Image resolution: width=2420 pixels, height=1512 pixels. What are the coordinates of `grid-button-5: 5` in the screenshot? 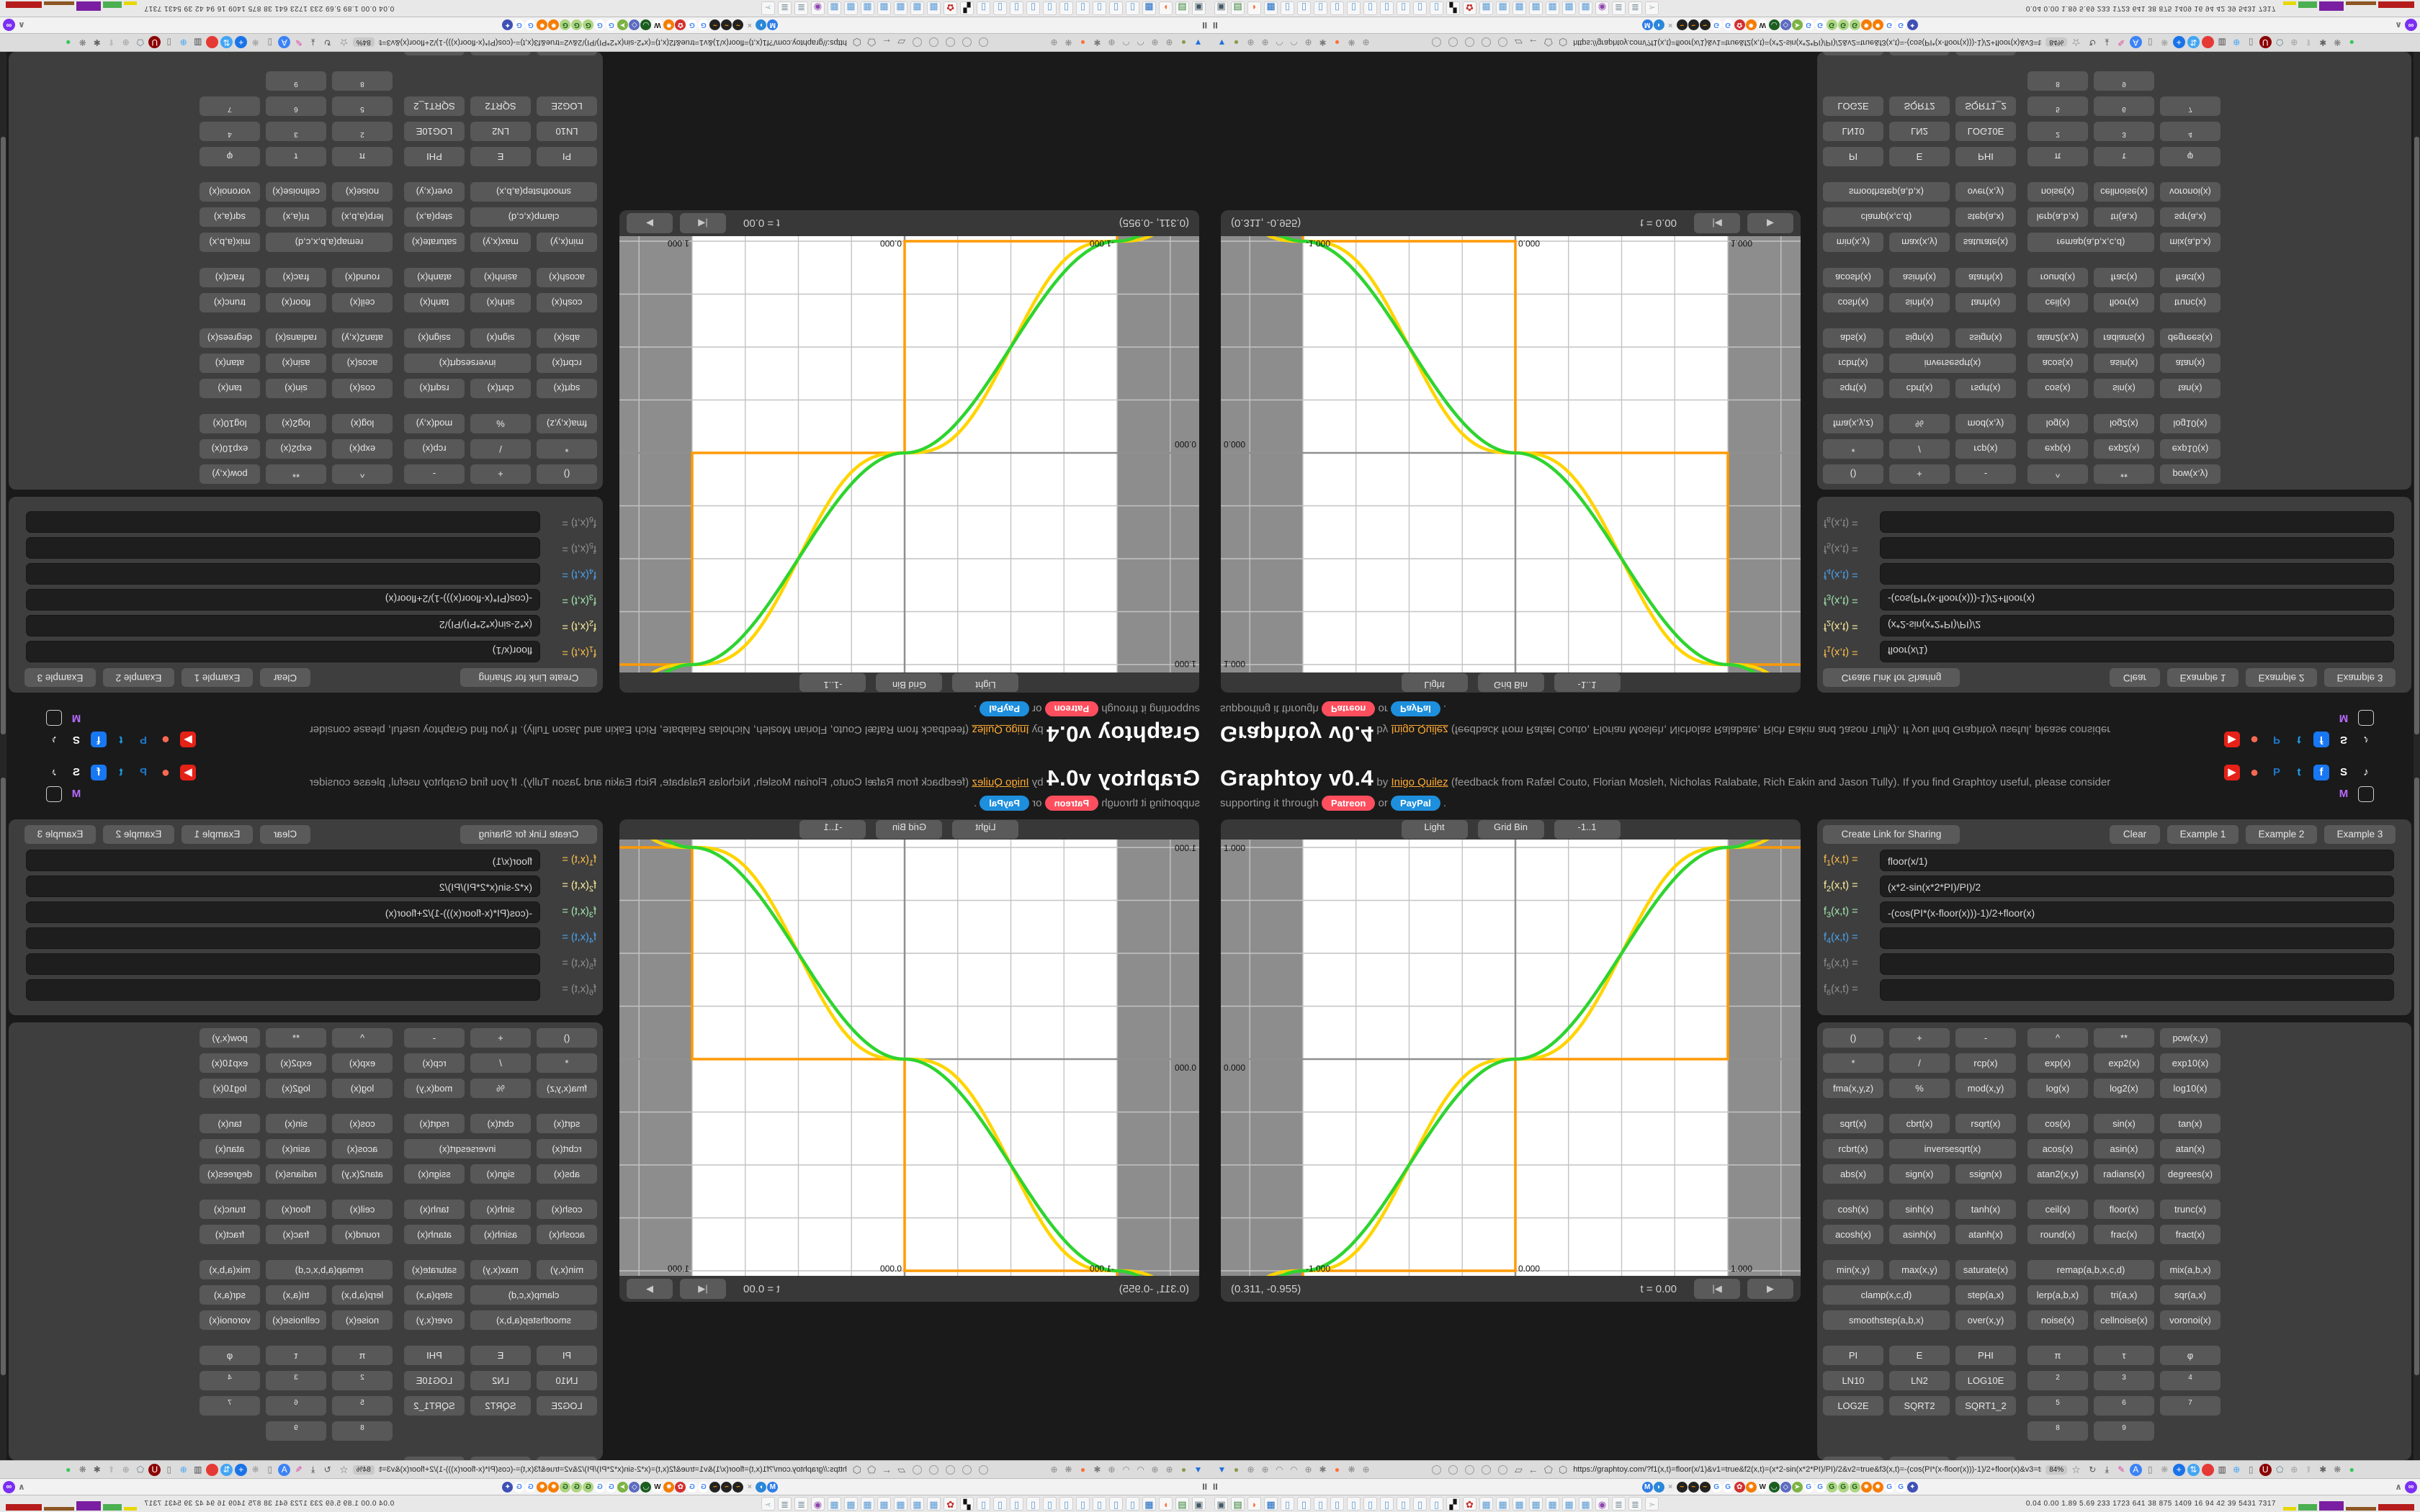 It's located at (2057, 1406).